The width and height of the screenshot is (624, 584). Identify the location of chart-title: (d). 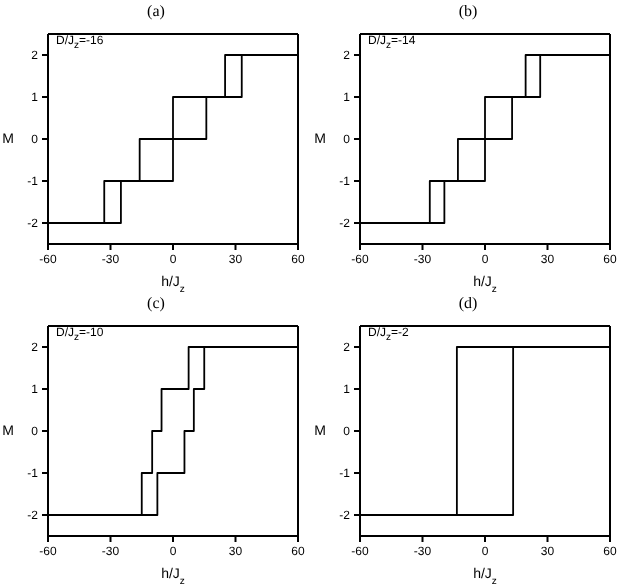
(468, 304).